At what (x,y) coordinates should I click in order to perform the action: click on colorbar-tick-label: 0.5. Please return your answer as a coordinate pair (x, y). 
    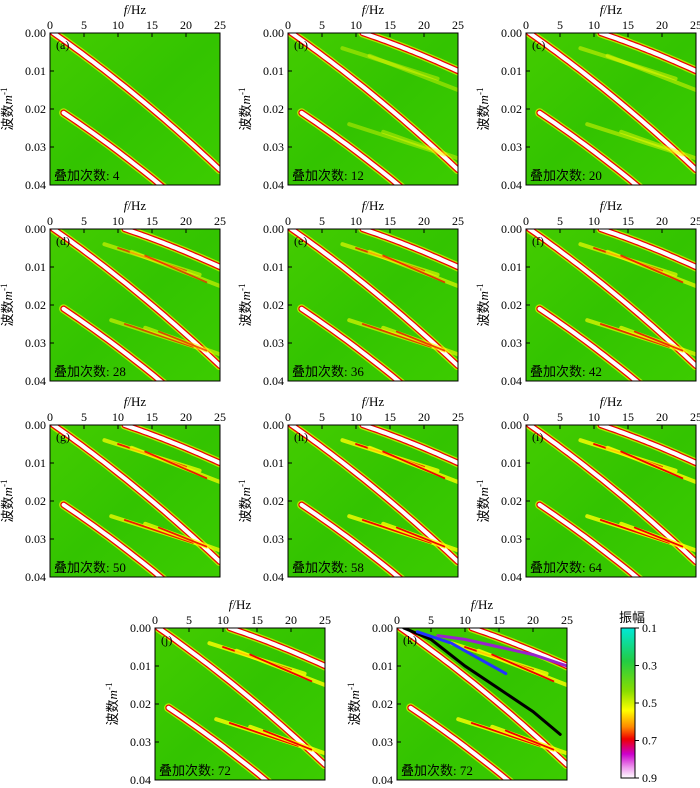
    Looking at the image, I should click on (649, 703).